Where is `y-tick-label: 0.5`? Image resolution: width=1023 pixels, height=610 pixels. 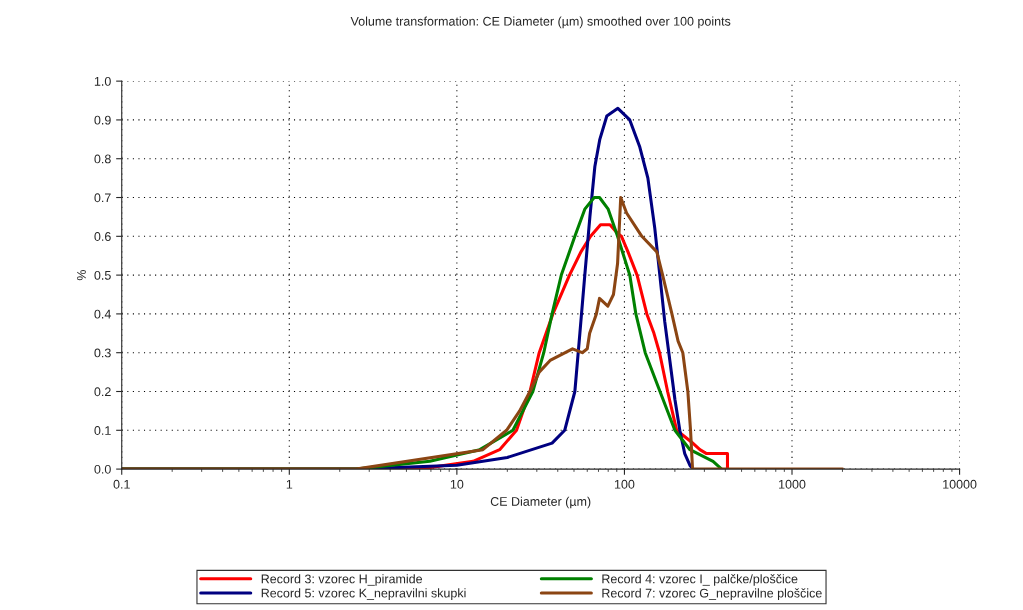
y-tick-label: 0.5 is located at coordinates (102, 275).